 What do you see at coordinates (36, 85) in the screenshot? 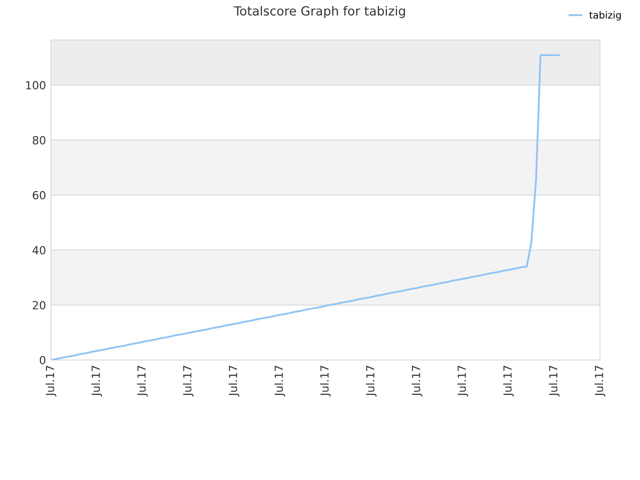
I see `y-tick-label: 100` at bounding box center [36, 85].